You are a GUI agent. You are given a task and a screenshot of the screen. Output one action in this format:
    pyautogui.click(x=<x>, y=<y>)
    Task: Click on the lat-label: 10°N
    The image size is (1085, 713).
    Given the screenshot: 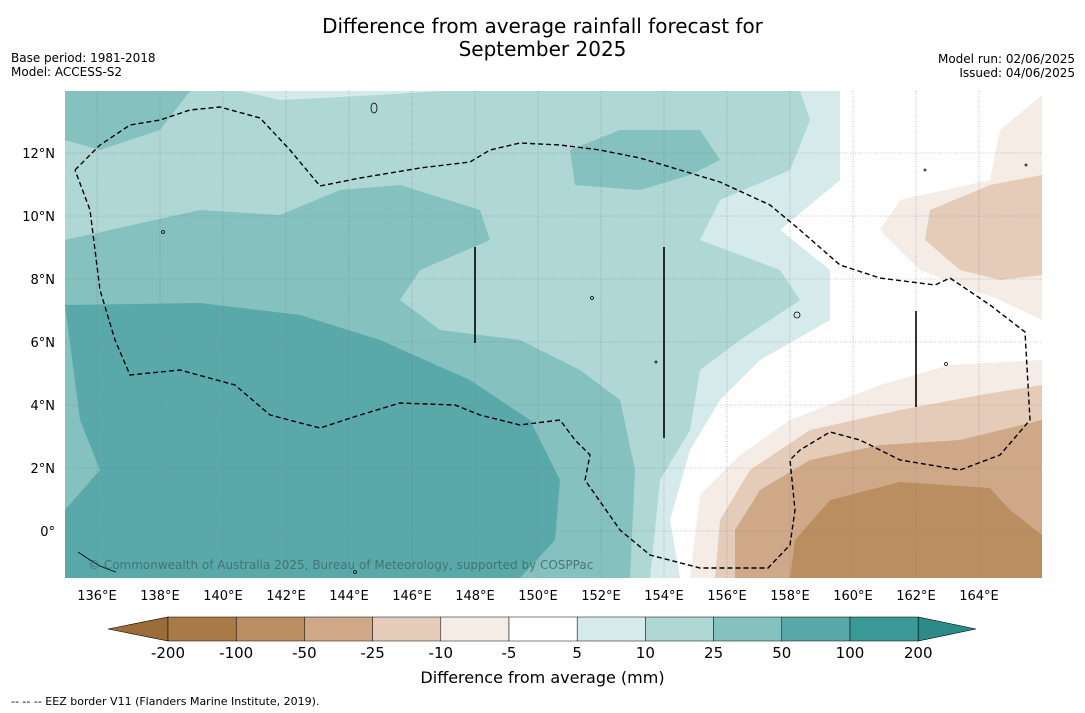 What is the action you would take?
    pyautogui.click(x=38, y=217)
    